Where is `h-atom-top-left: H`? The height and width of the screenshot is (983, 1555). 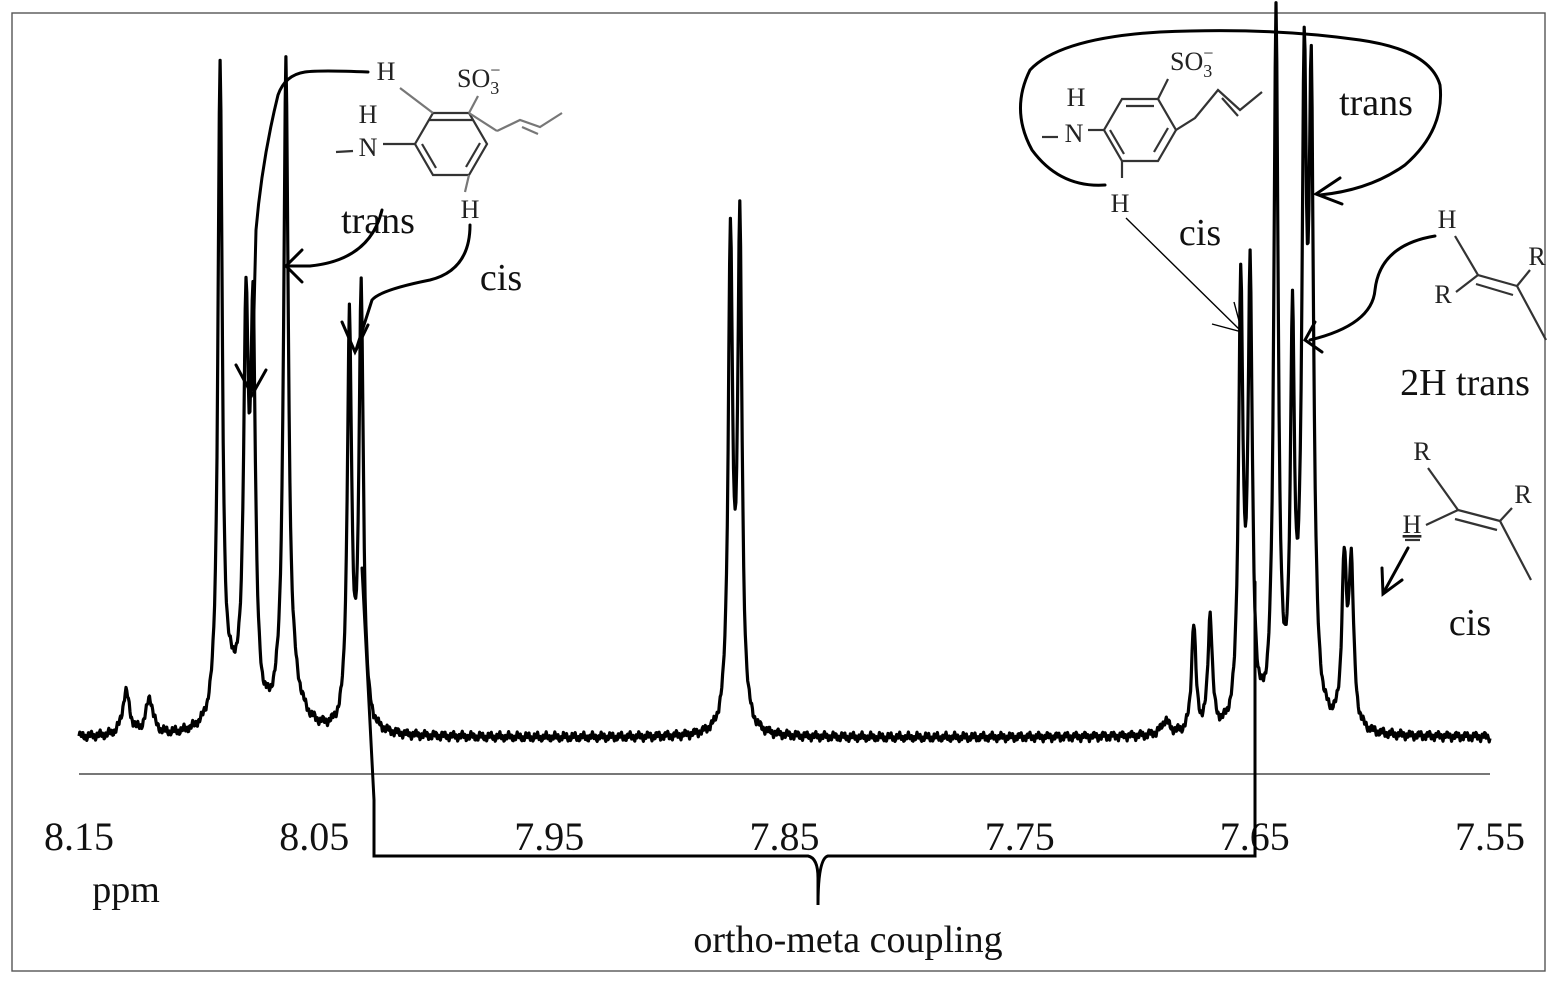 h-atom-top-left: H is located at coordinates (386, 71).